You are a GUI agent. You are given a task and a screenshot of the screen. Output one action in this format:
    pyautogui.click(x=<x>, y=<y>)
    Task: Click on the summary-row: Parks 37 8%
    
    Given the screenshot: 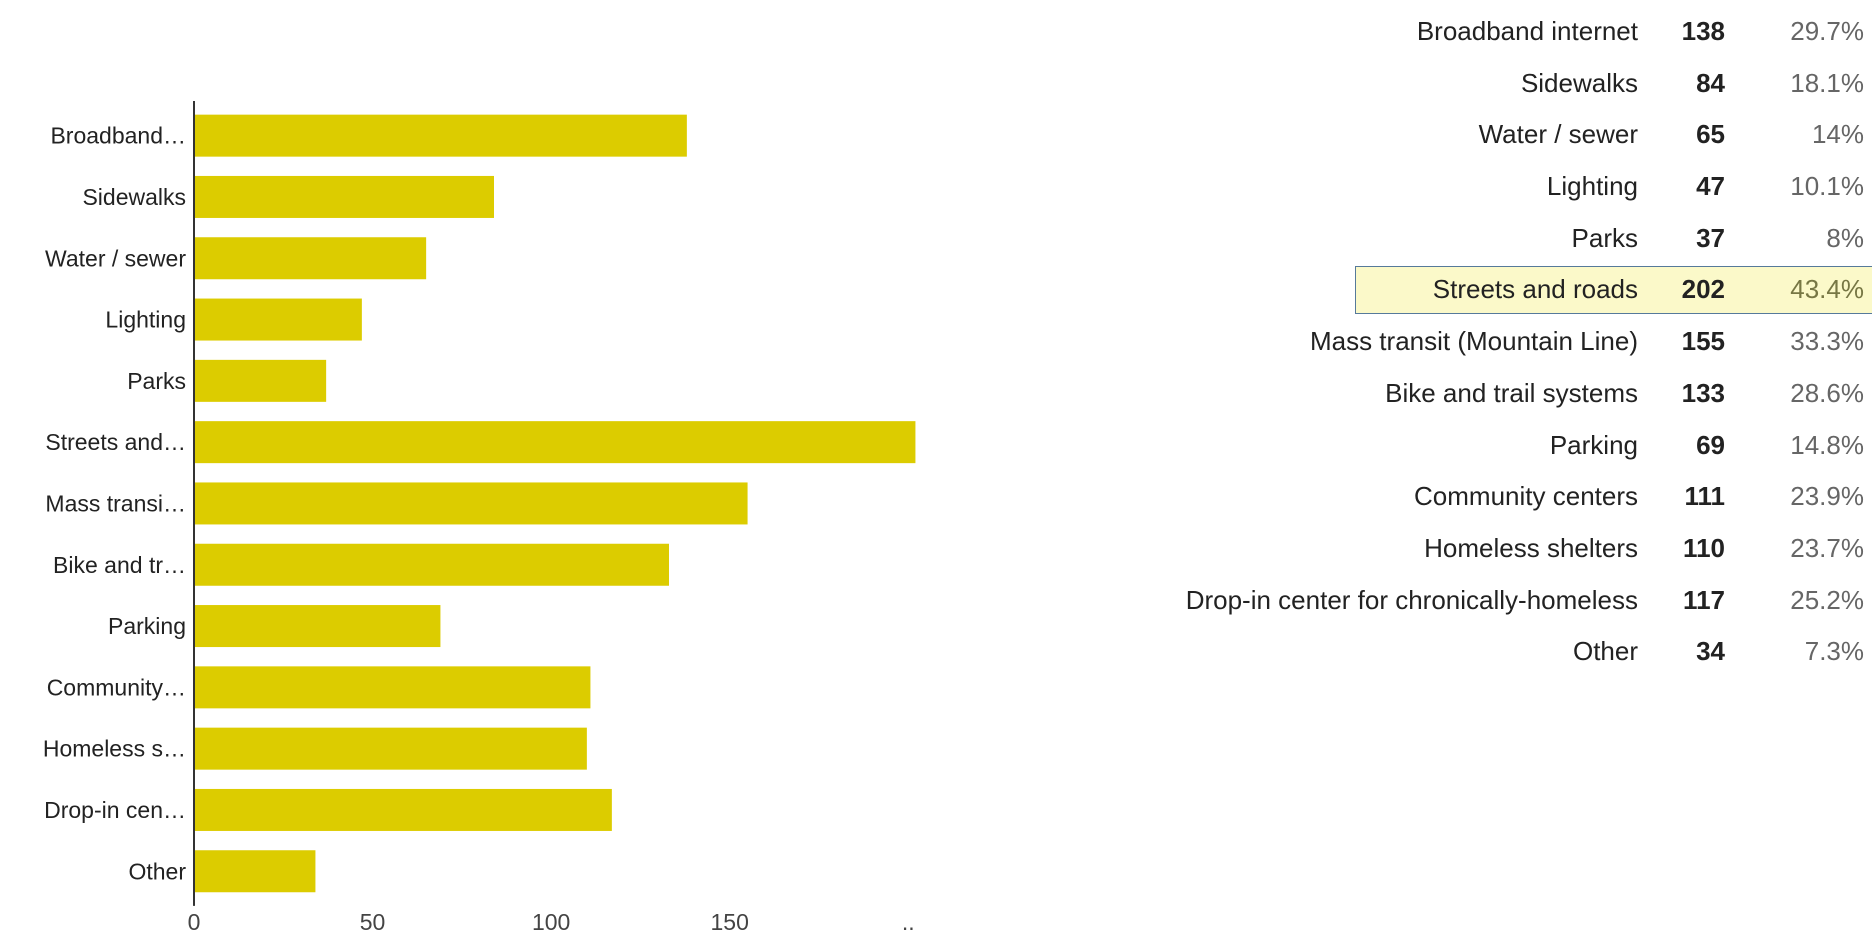 What is the action you would take?
    pyautogui.click(x=1475, y=239)
    